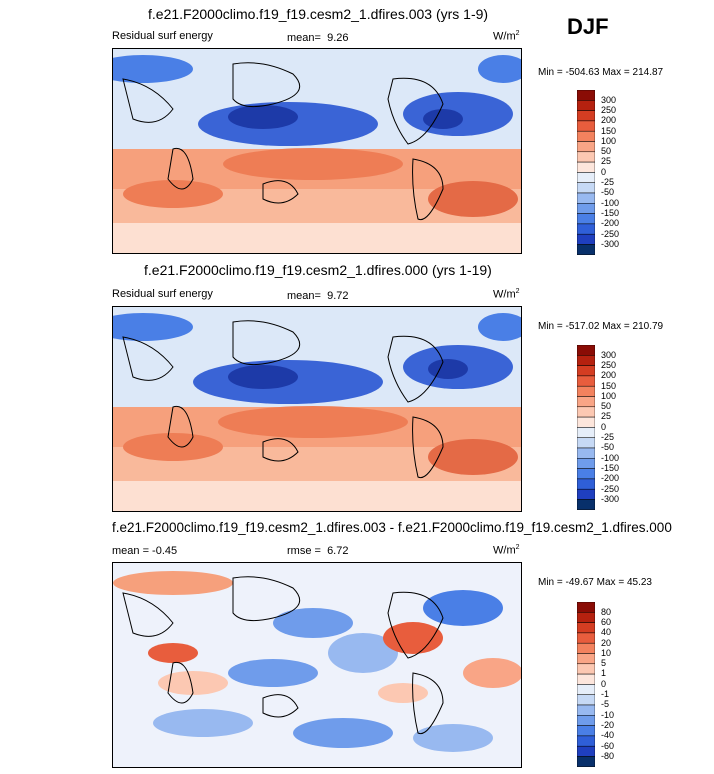 This screenshot has width=714, height=774. What do you see at coordinates (338, 38) in the screenshot?
I see `panel1-stat-value: 9.26` at bounding box center [338, 38].